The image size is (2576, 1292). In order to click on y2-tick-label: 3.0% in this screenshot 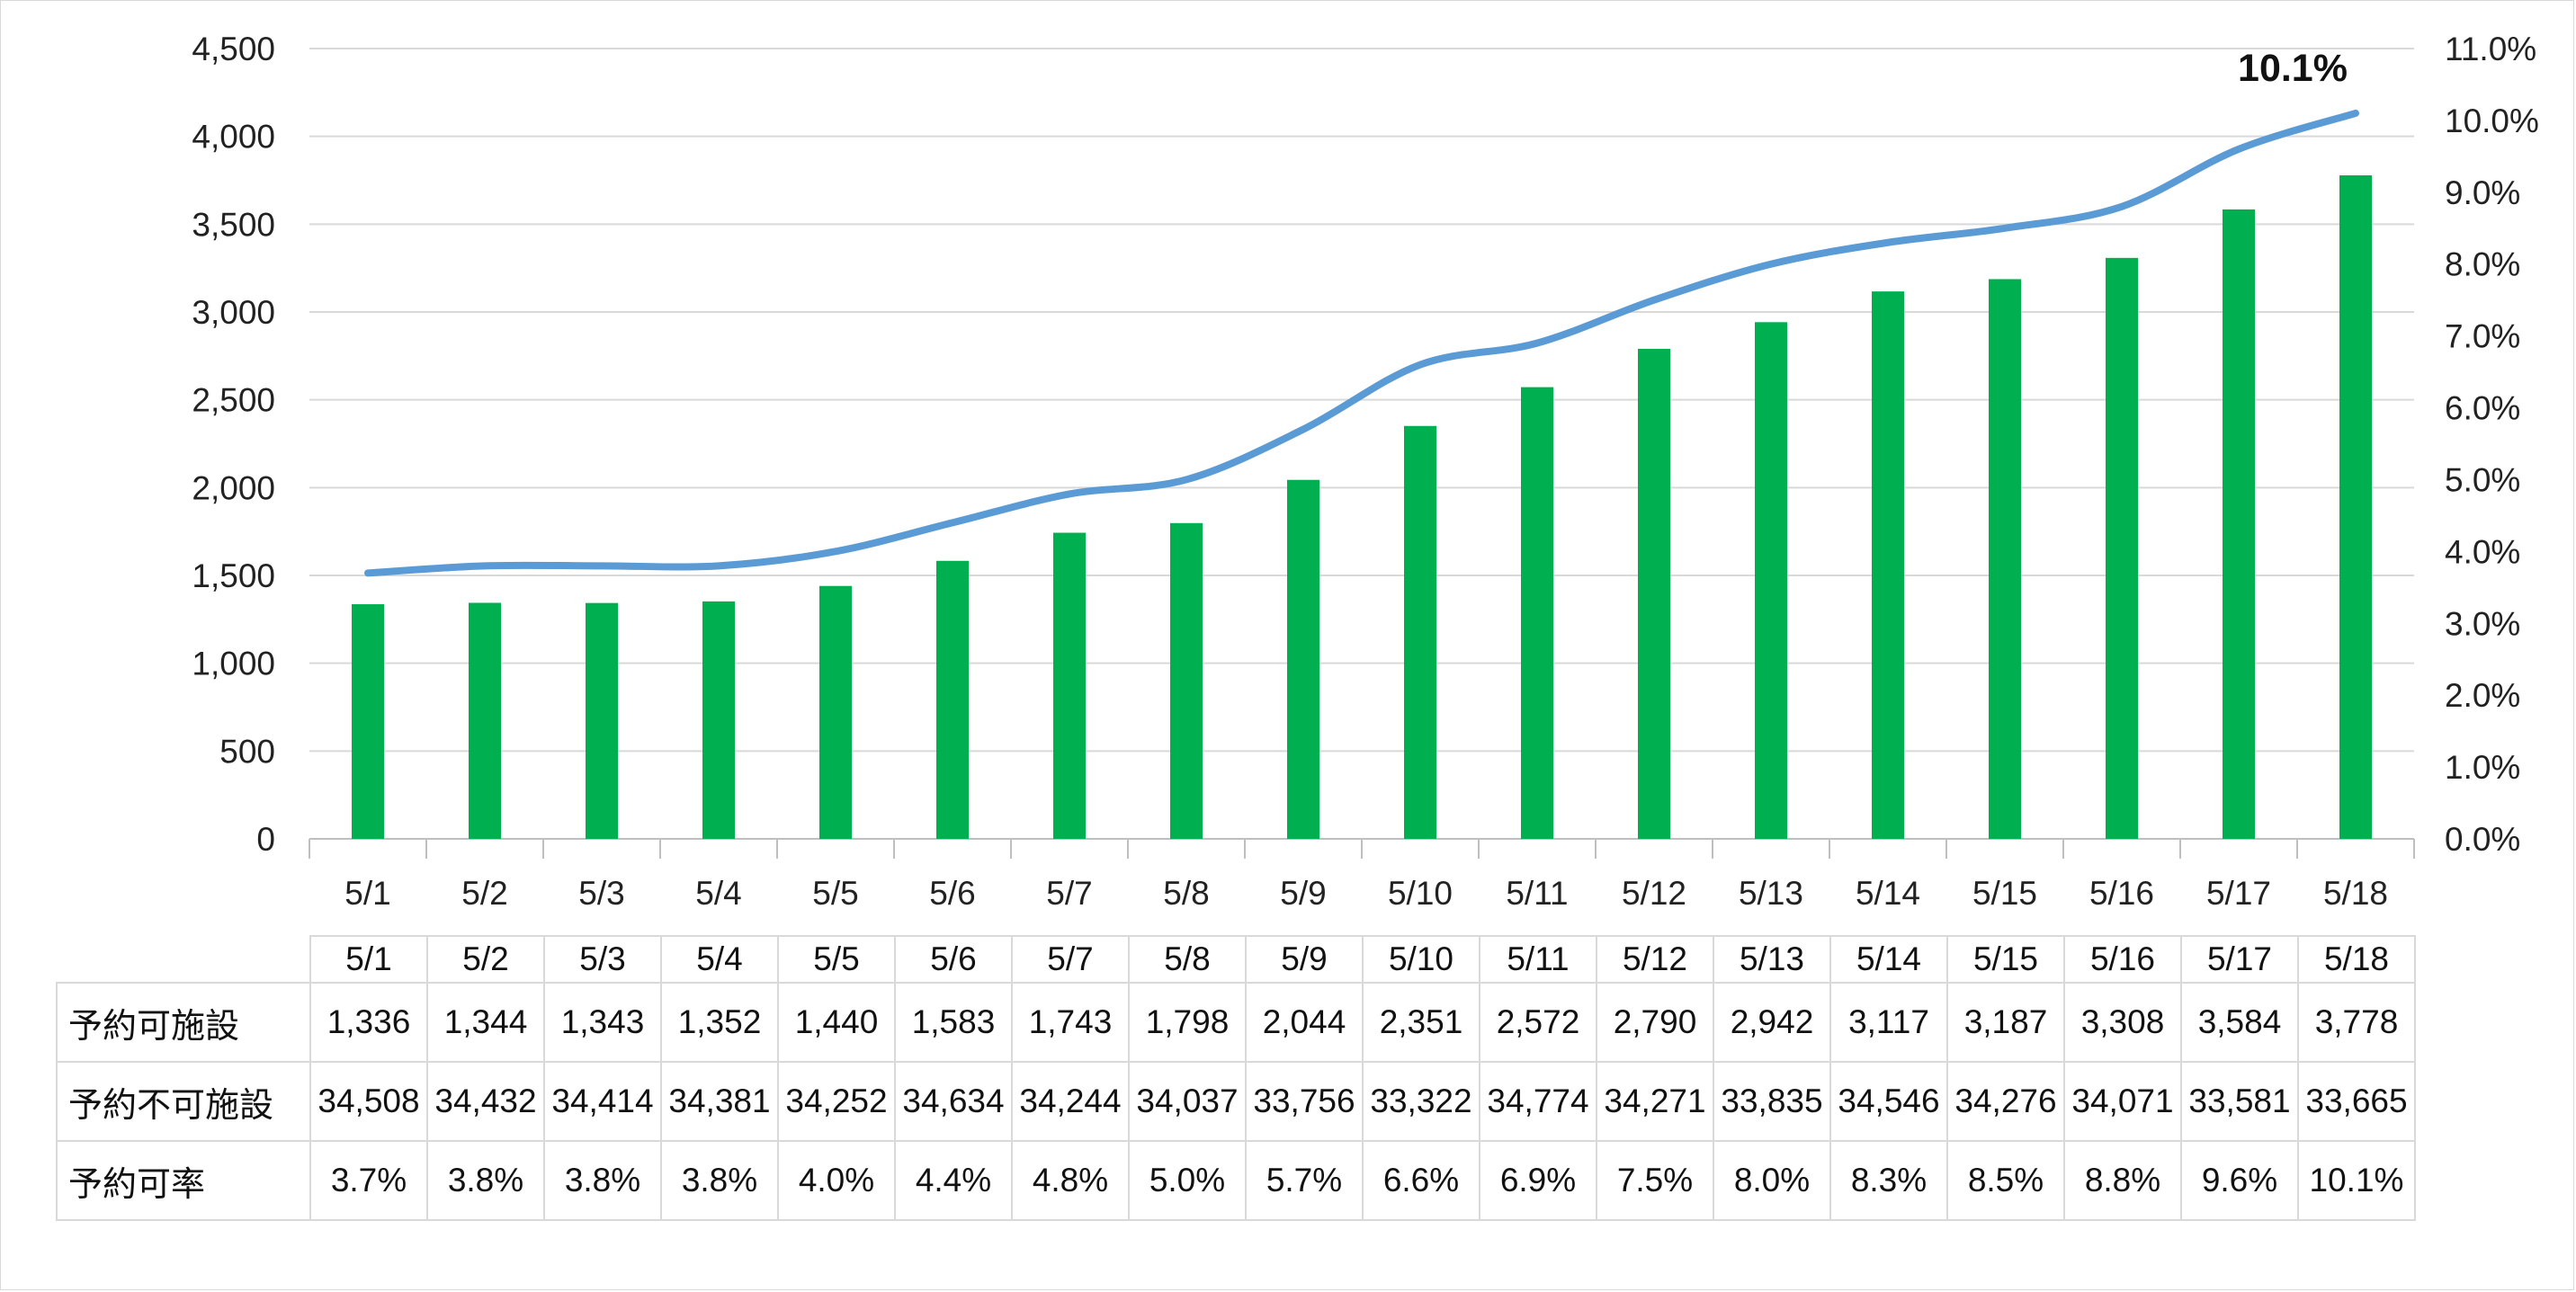, I will do `click(2482, 623)`.